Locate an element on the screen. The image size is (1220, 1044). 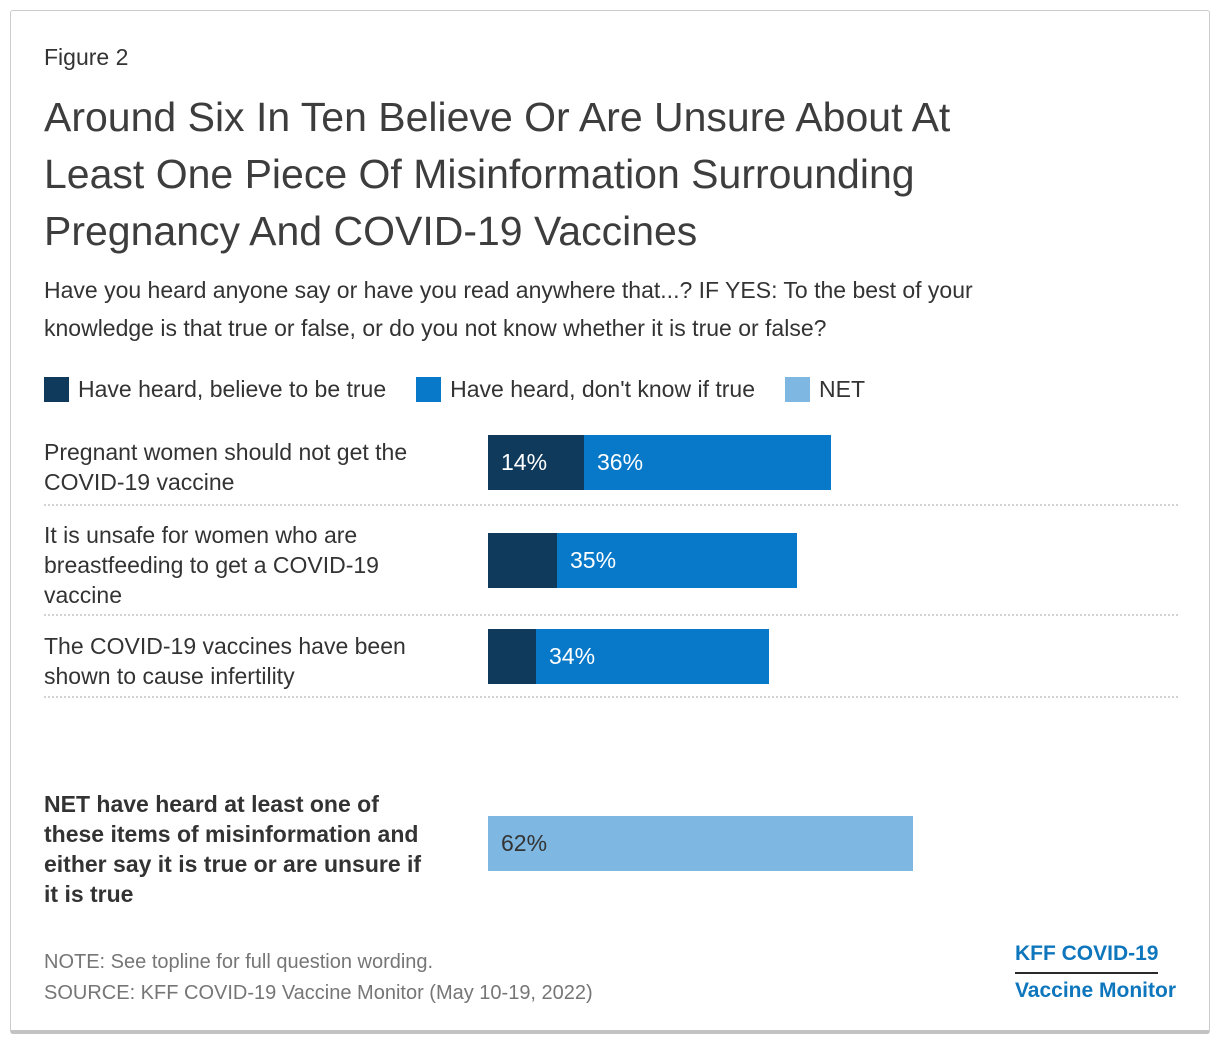
legend-label: Have heard, believe to be true is located at coordinates (232, 389).